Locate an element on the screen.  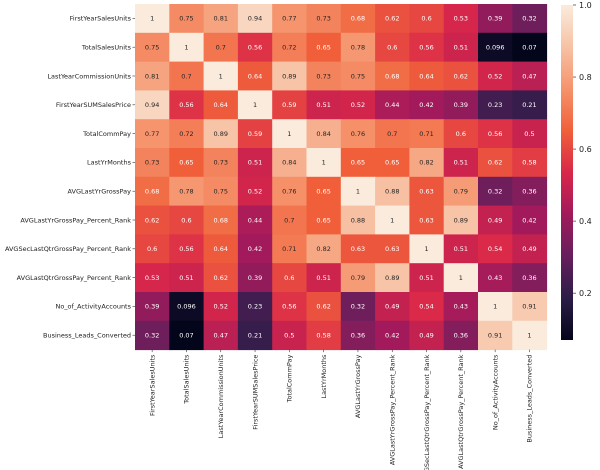
colorbar-tick-label: 0.4 is located at coordinates (585, 221).